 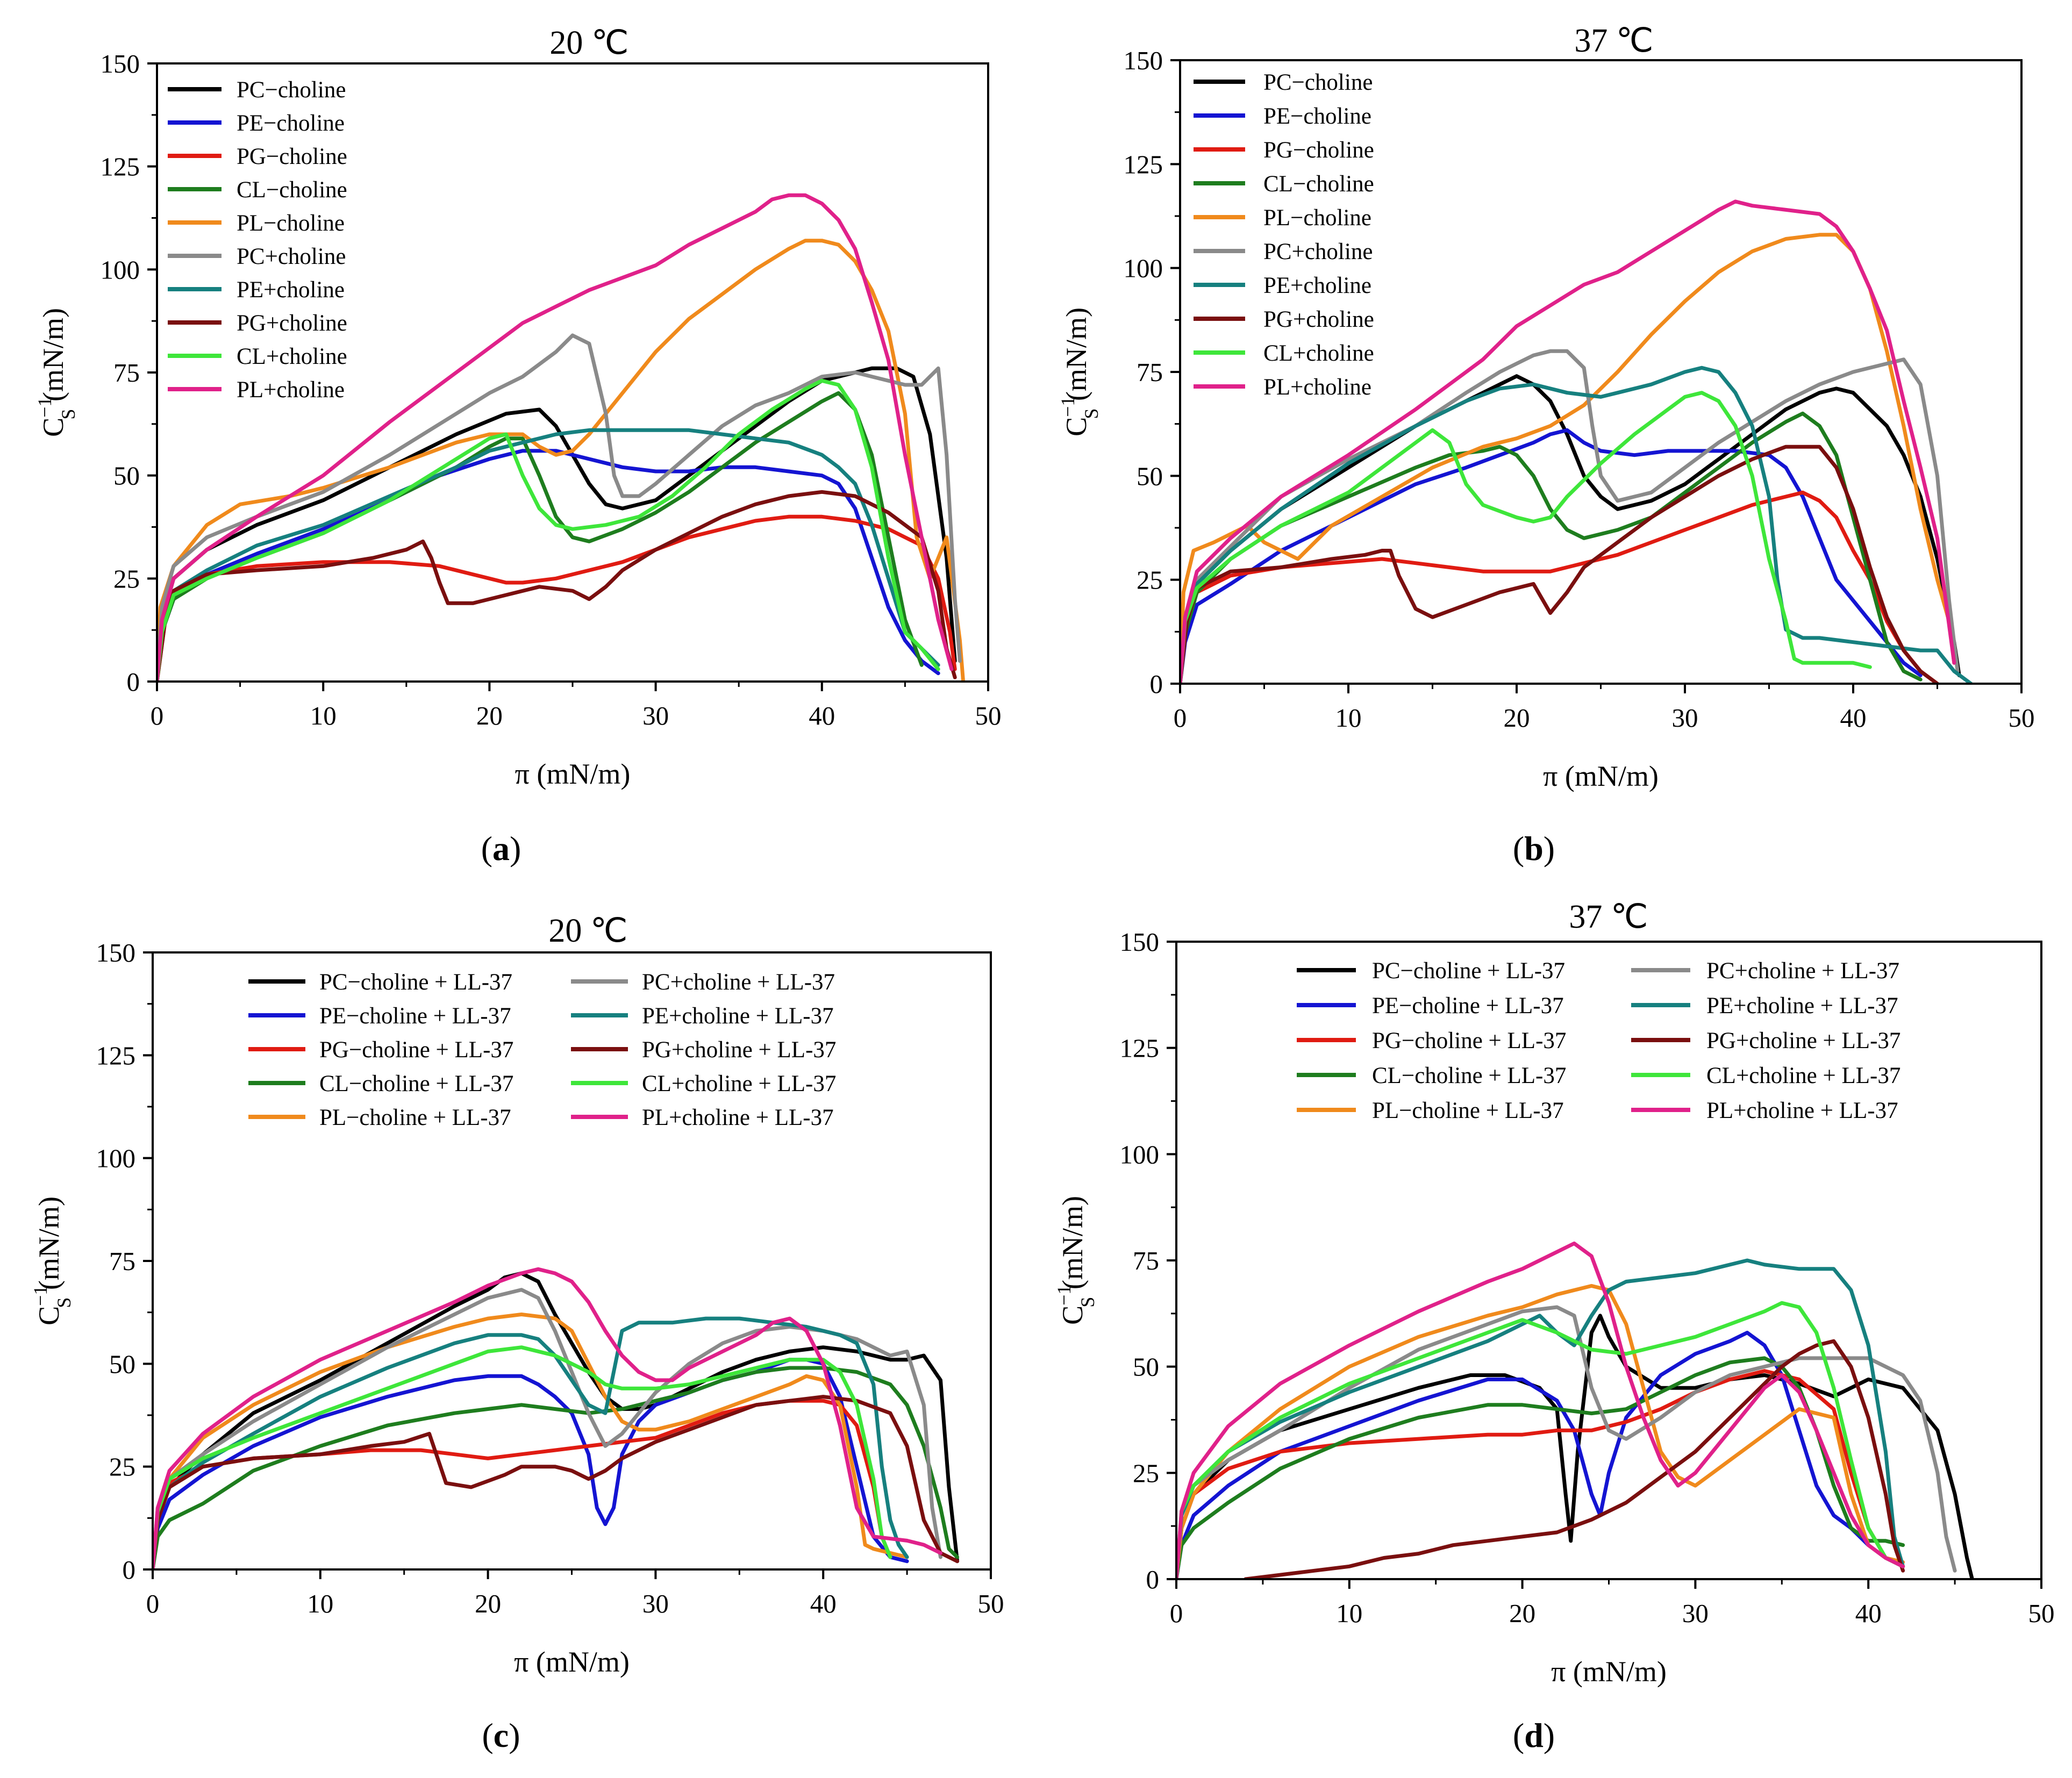 I want to click on legend-label: PL+choline + LL-37, so click(x=738, y=1117).